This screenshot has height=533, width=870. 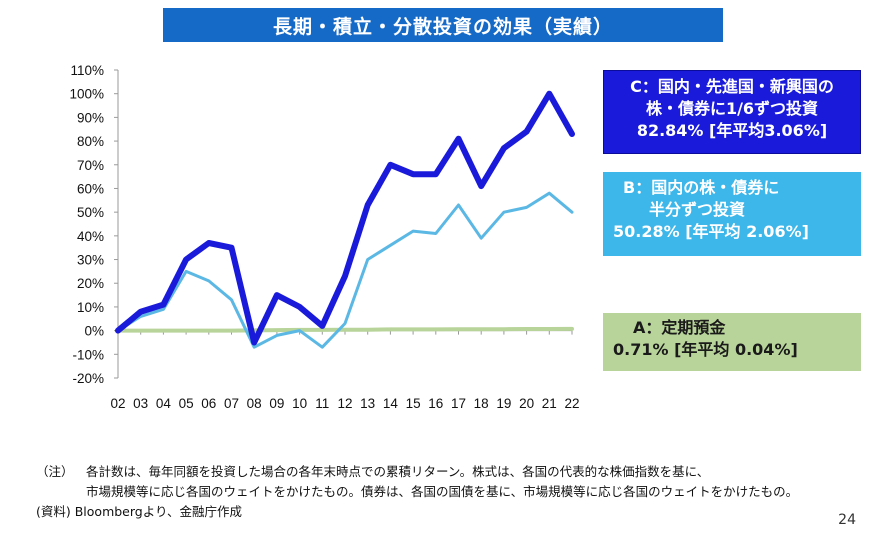 What do you see at coordinates (549, 403) in the screenshot?
I see `x-tick-label: 21` at bounding box center [549, 403].